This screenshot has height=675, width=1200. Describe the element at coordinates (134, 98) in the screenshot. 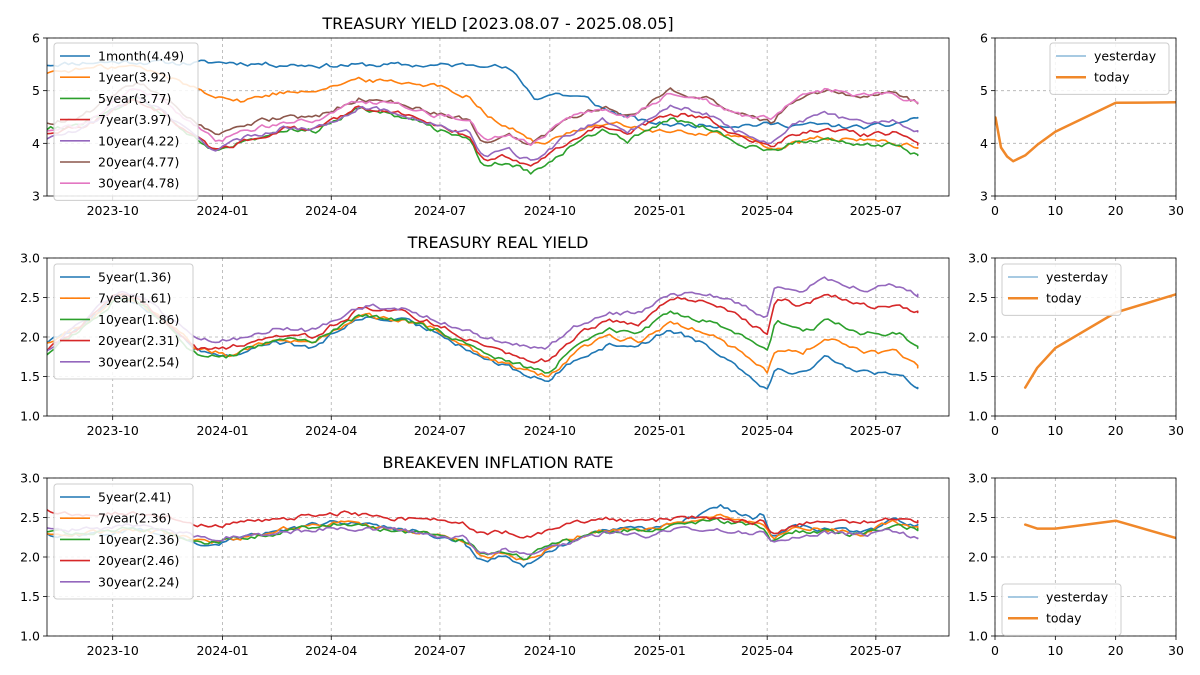

I see `legend-label: 5year(3.77)` at that location.